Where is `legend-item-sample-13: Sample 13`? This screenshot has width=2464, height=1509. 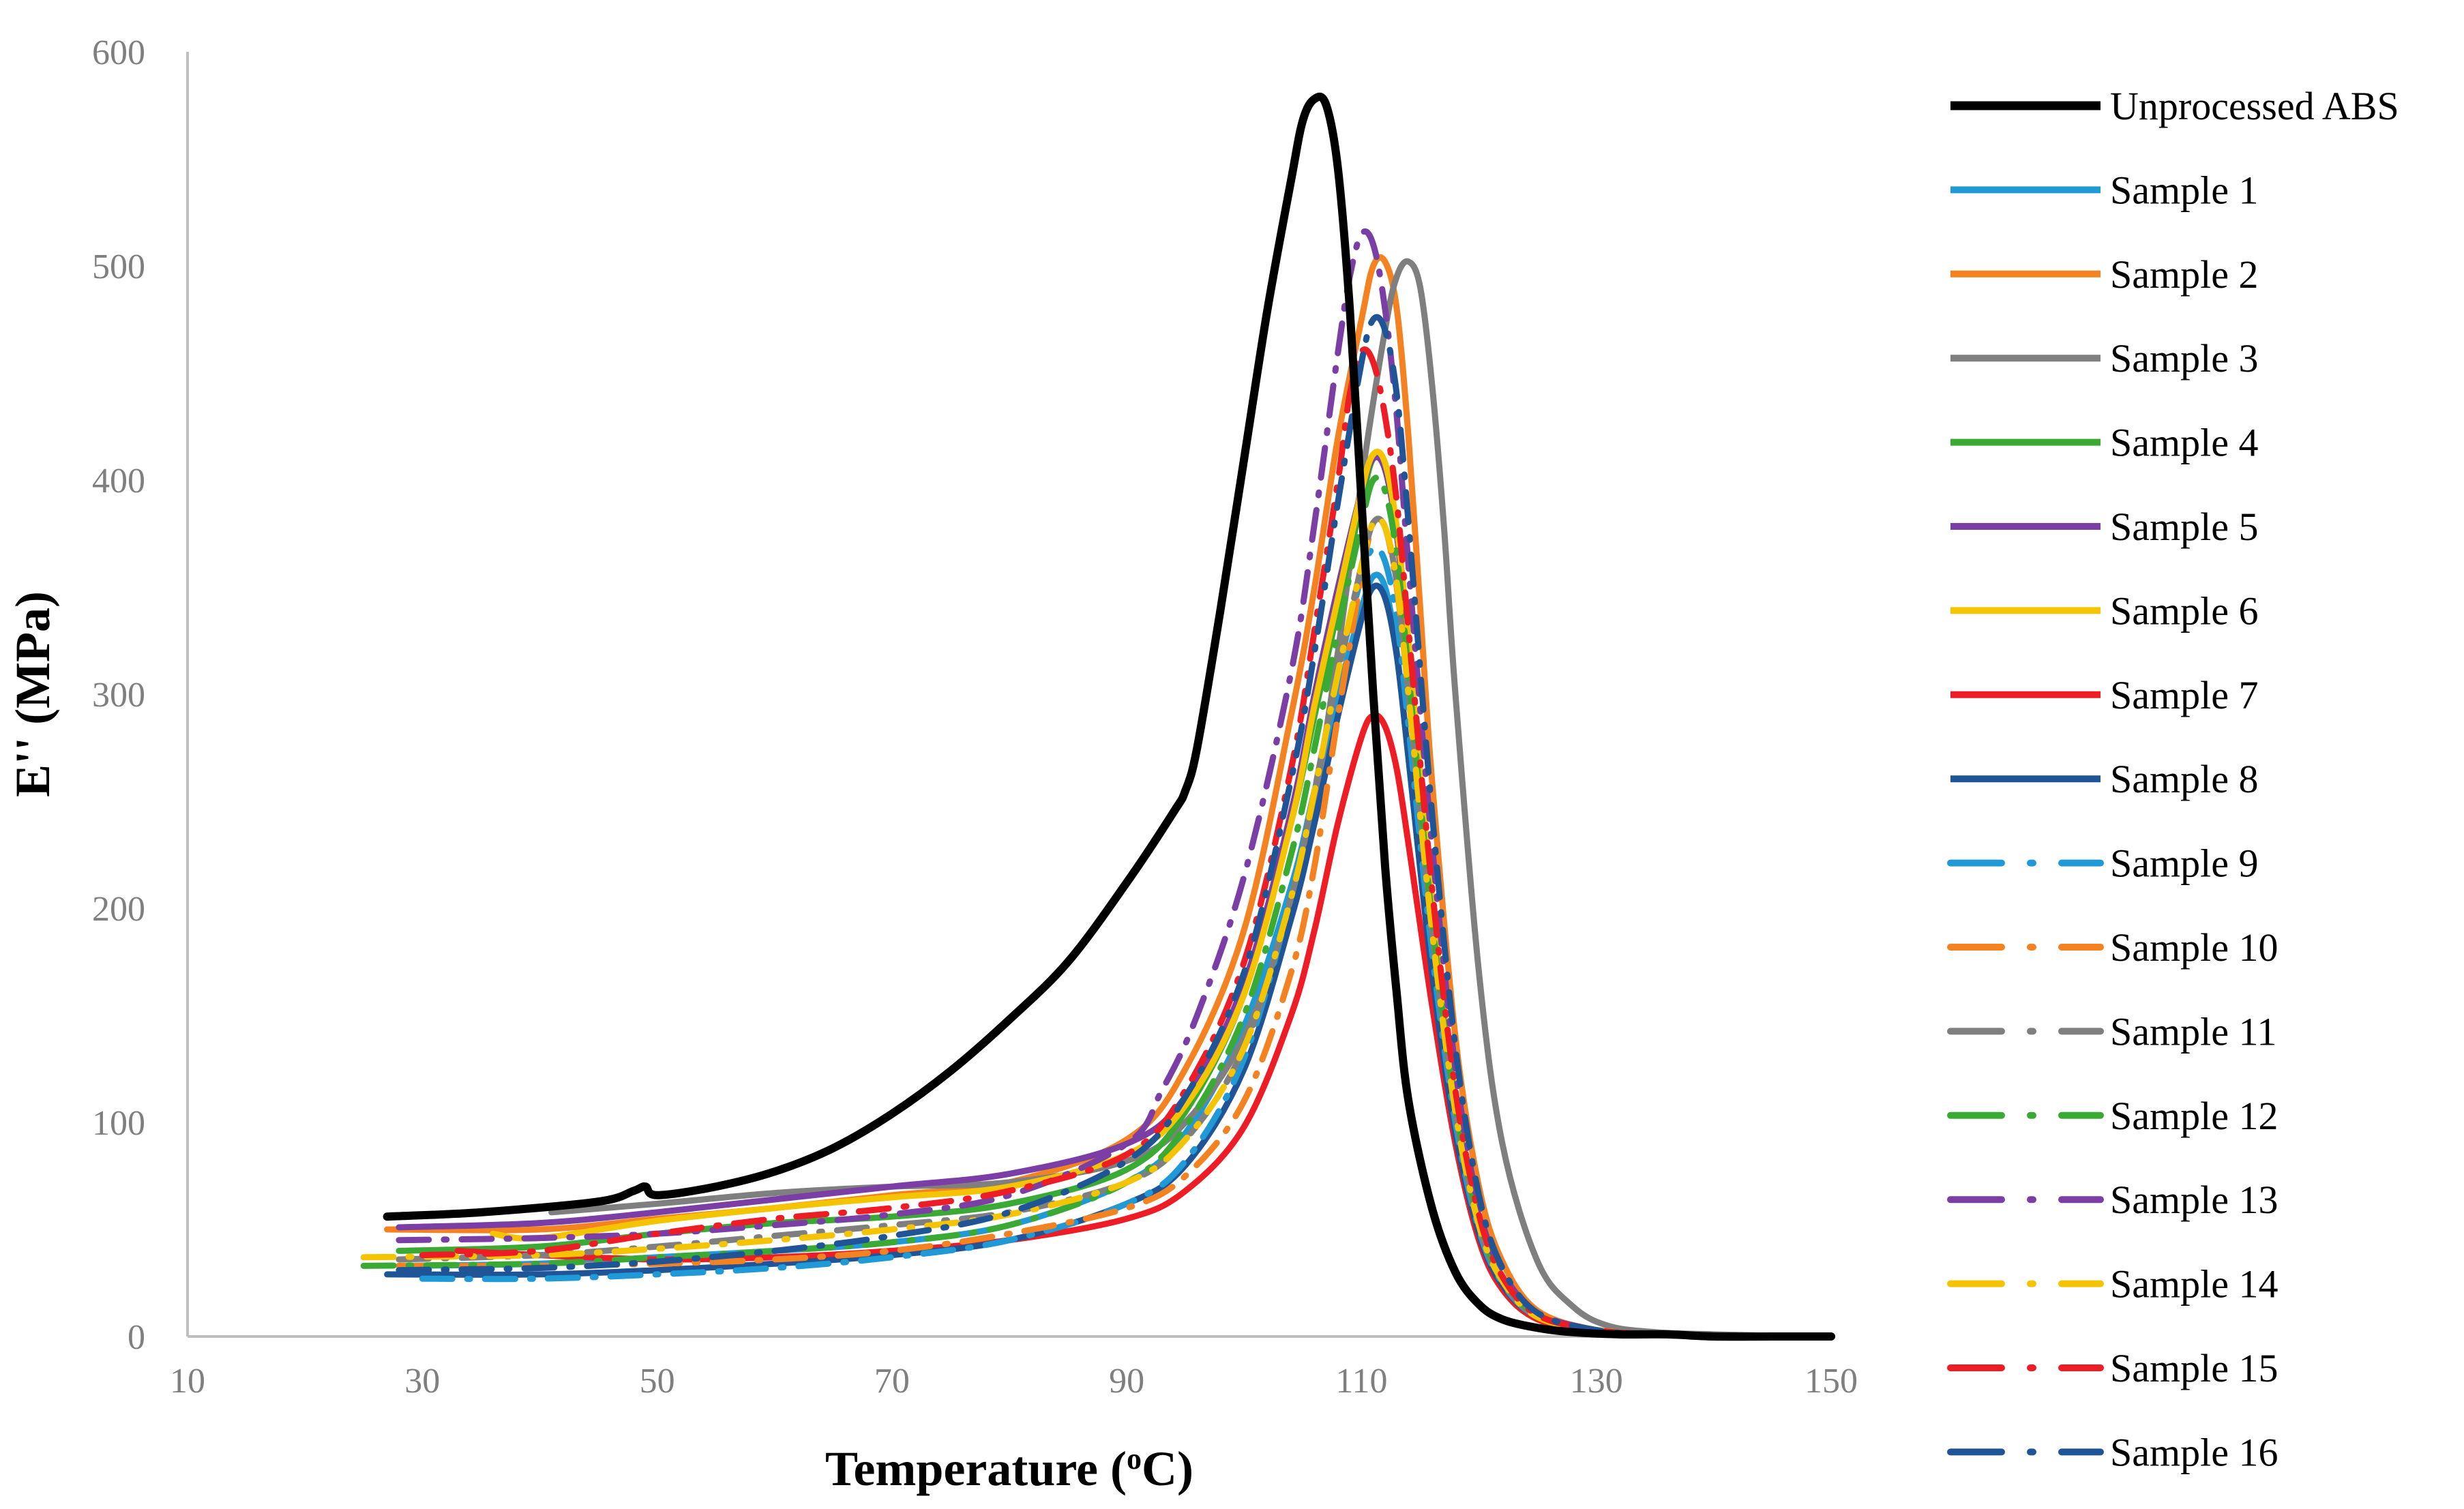 legend-item-sample-13: Sample 13 is located at coordinates (2112, 1200).